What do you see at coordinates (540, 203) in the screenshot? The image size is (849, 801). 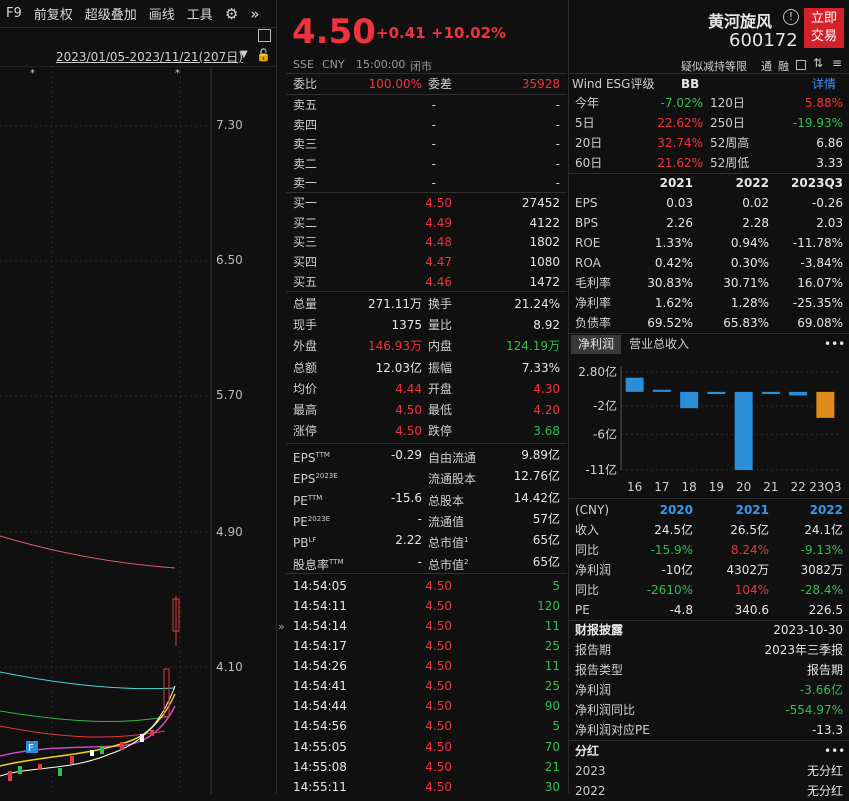 I see `bid-volume: 27452` at bounding box center [540, 203].